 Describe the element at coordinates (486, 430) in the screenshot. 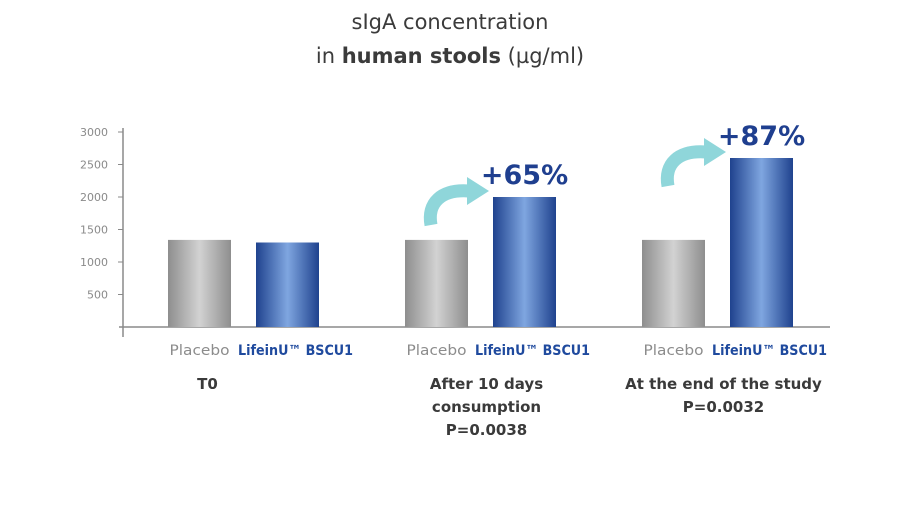

I see `group-label: P=0.0038` at that location.